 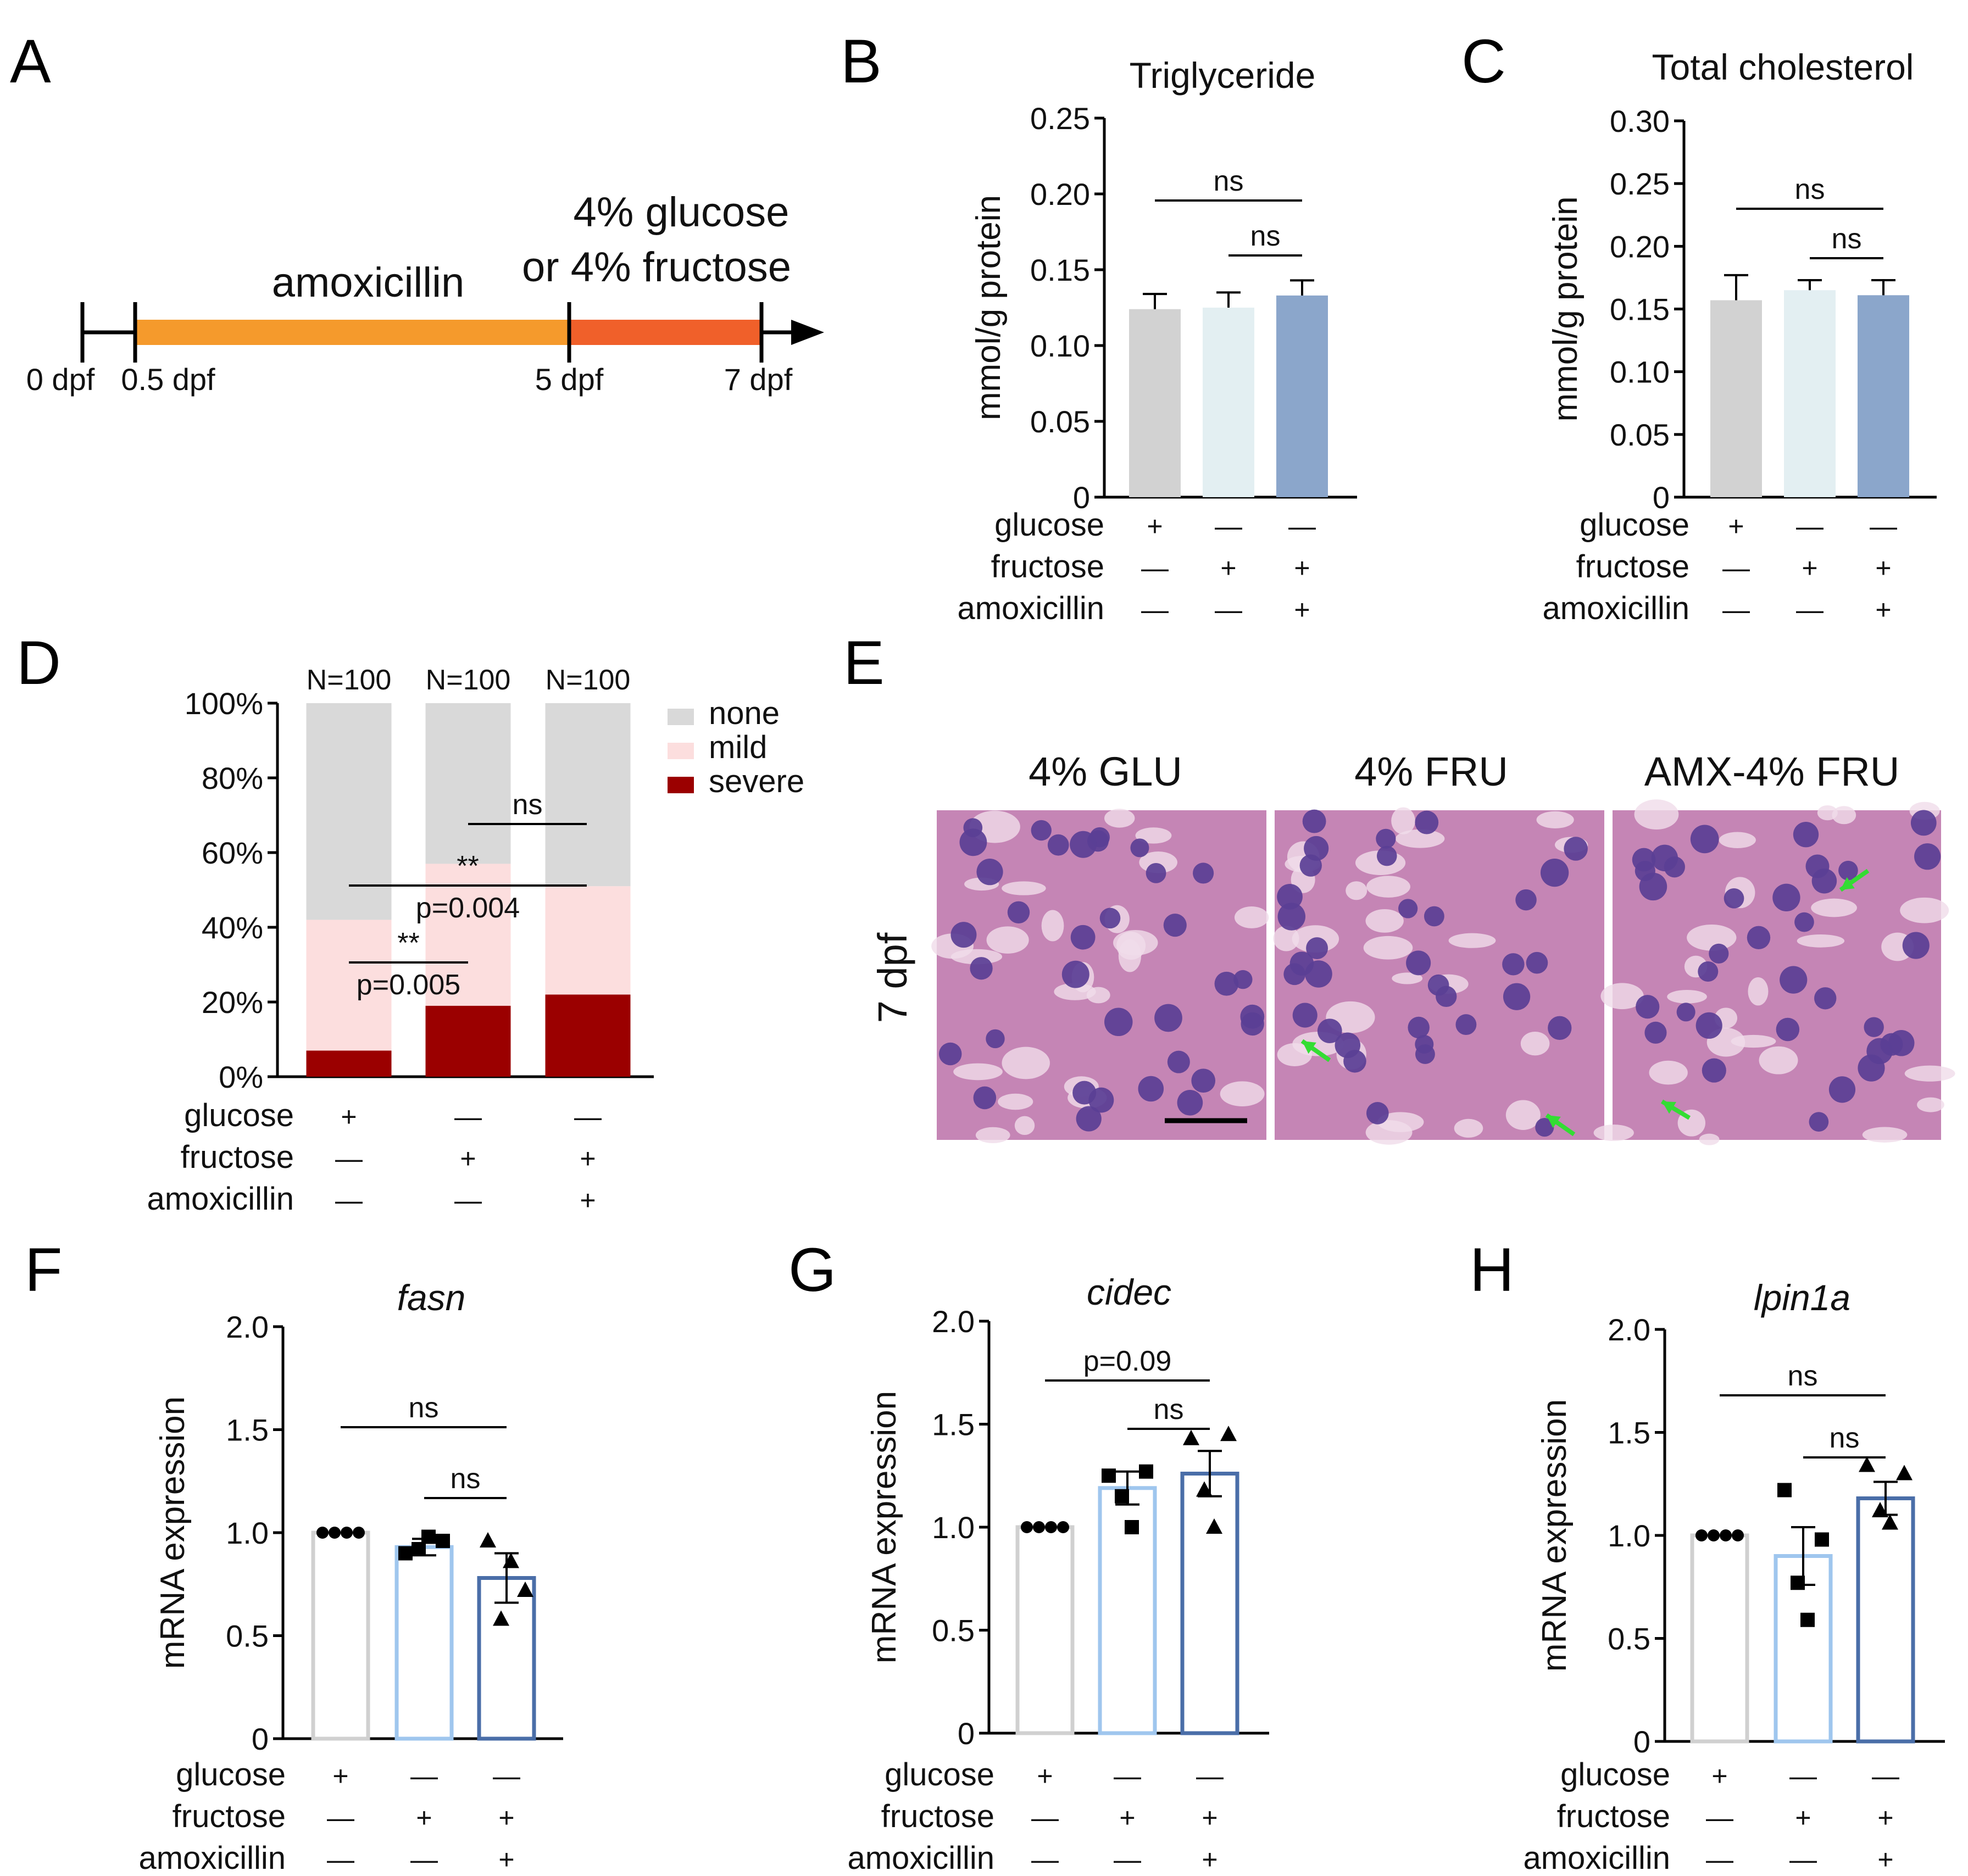 I want to click on stacked-segment-mild, so click(x=468, y=935).